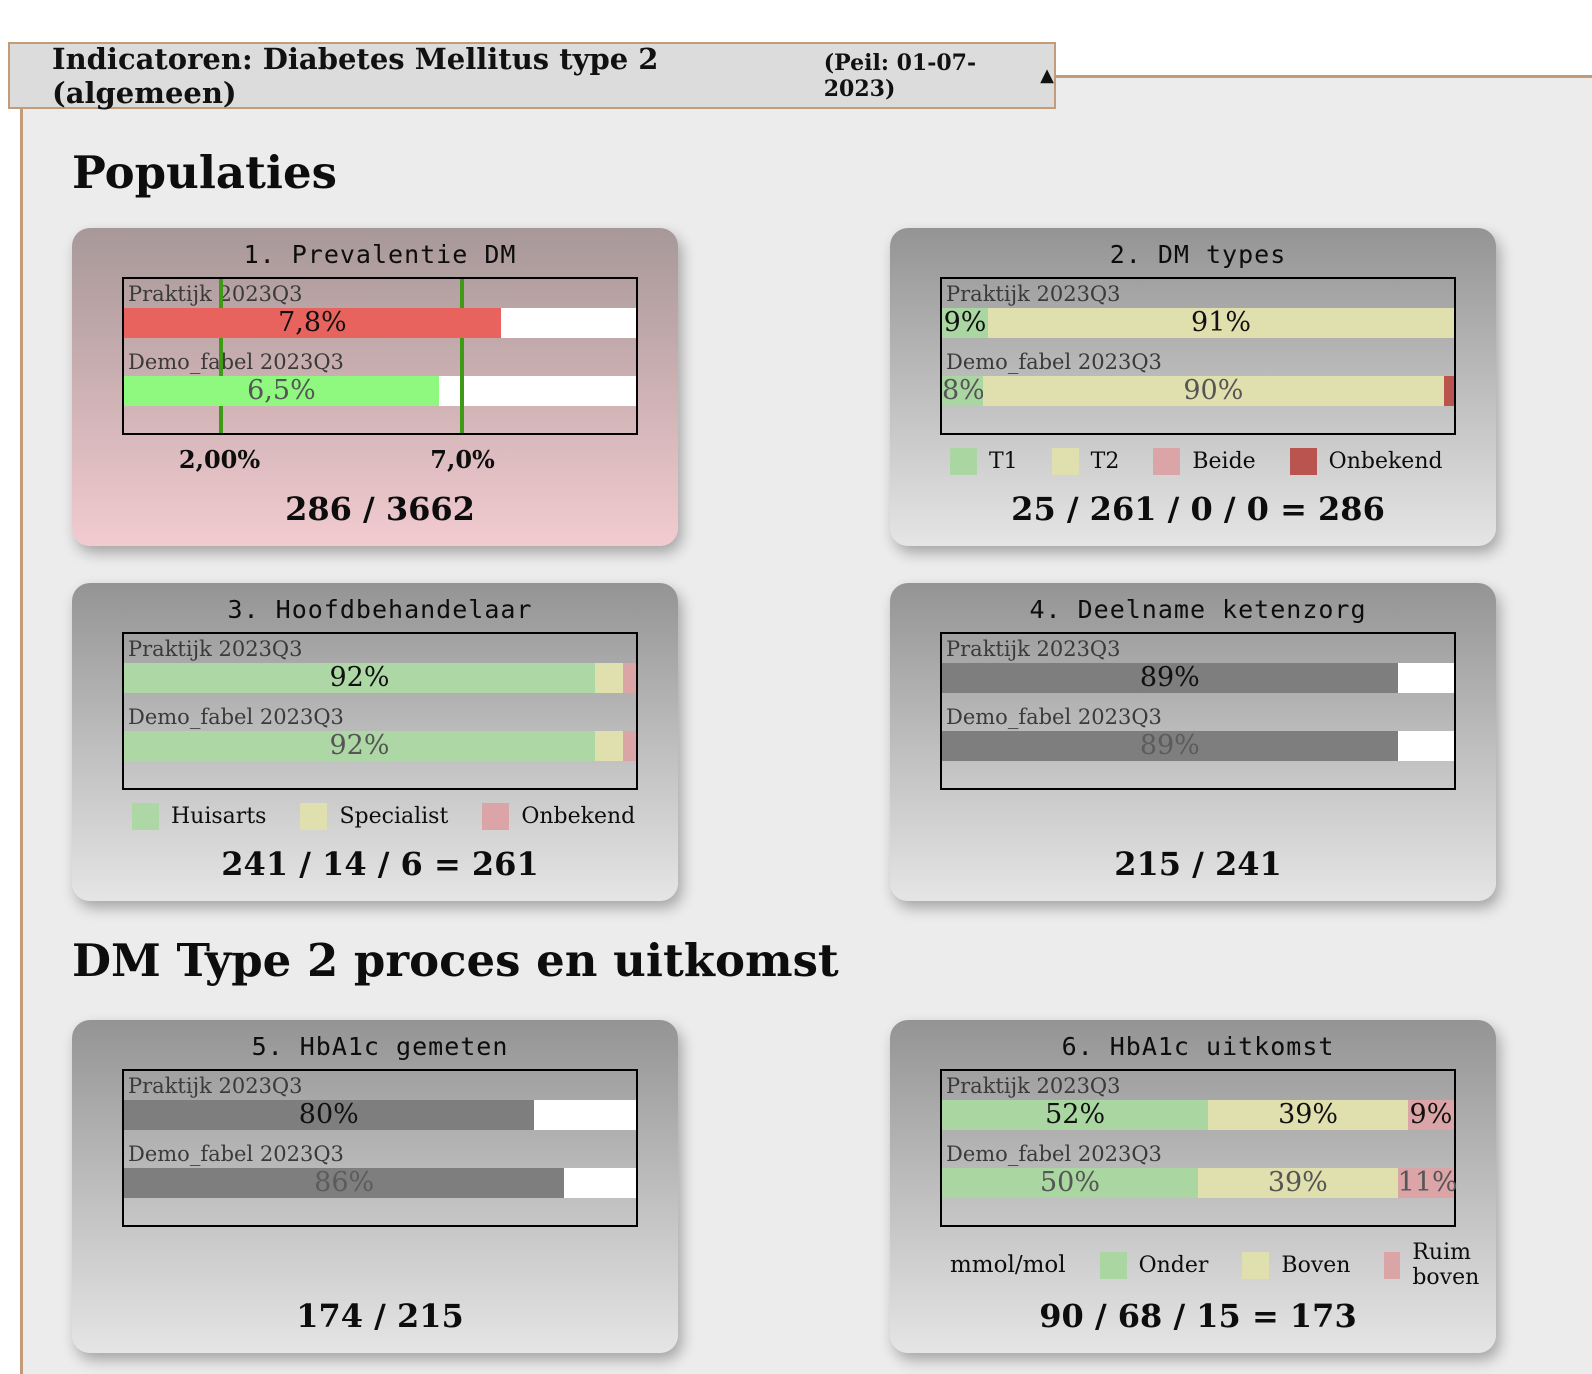 The height and width of the screenshot is (1374, 1592). What do you see at coordinates (1224, 461) in the screenshot?
I see `legend-label: Beide` at bounding box center [1224, 461].